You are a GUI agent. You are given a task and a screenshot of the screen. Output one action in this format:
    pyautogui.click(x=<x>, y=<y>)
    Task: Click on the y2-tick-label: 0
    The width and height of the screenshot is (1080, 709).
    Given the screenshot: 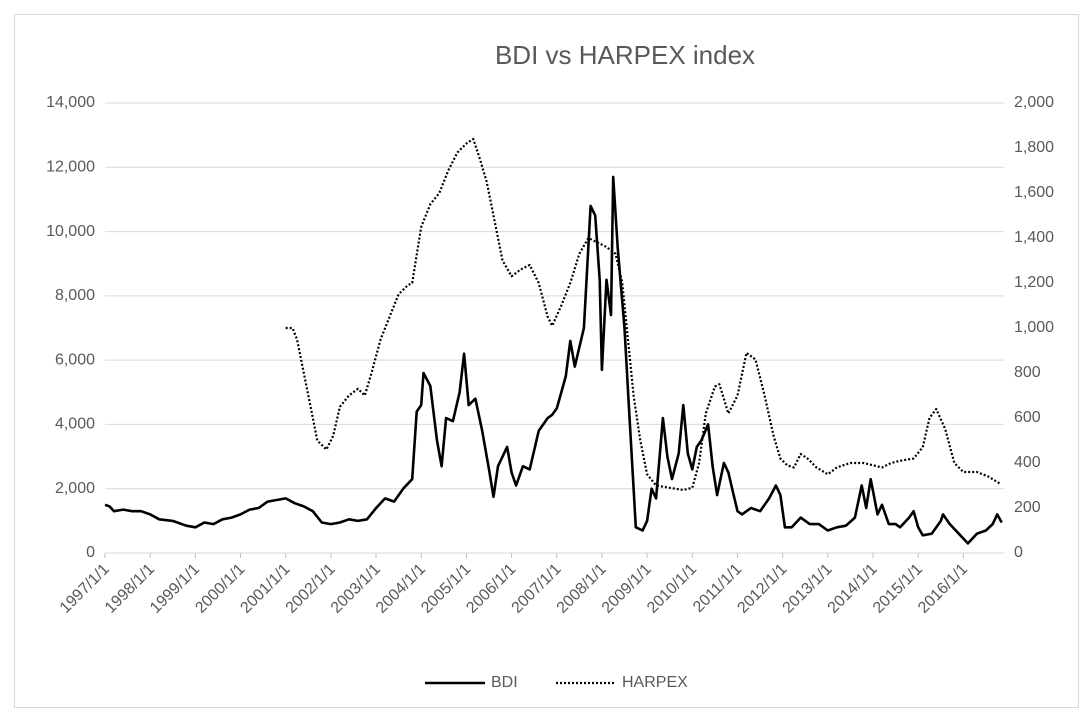 What is the action you would take?
    pyautogui.click(x=1018, y=552)
    